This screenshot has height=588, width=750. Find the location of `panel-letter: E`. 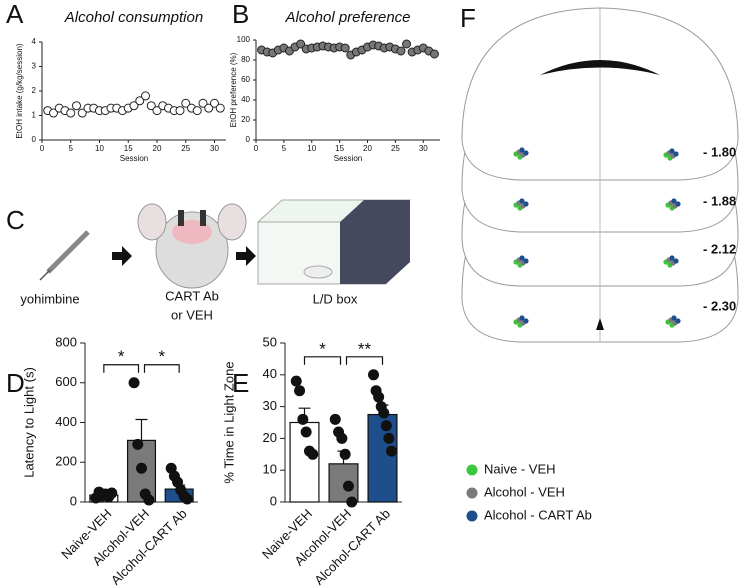

panel-letter: E is located at coordinates (240, 383).